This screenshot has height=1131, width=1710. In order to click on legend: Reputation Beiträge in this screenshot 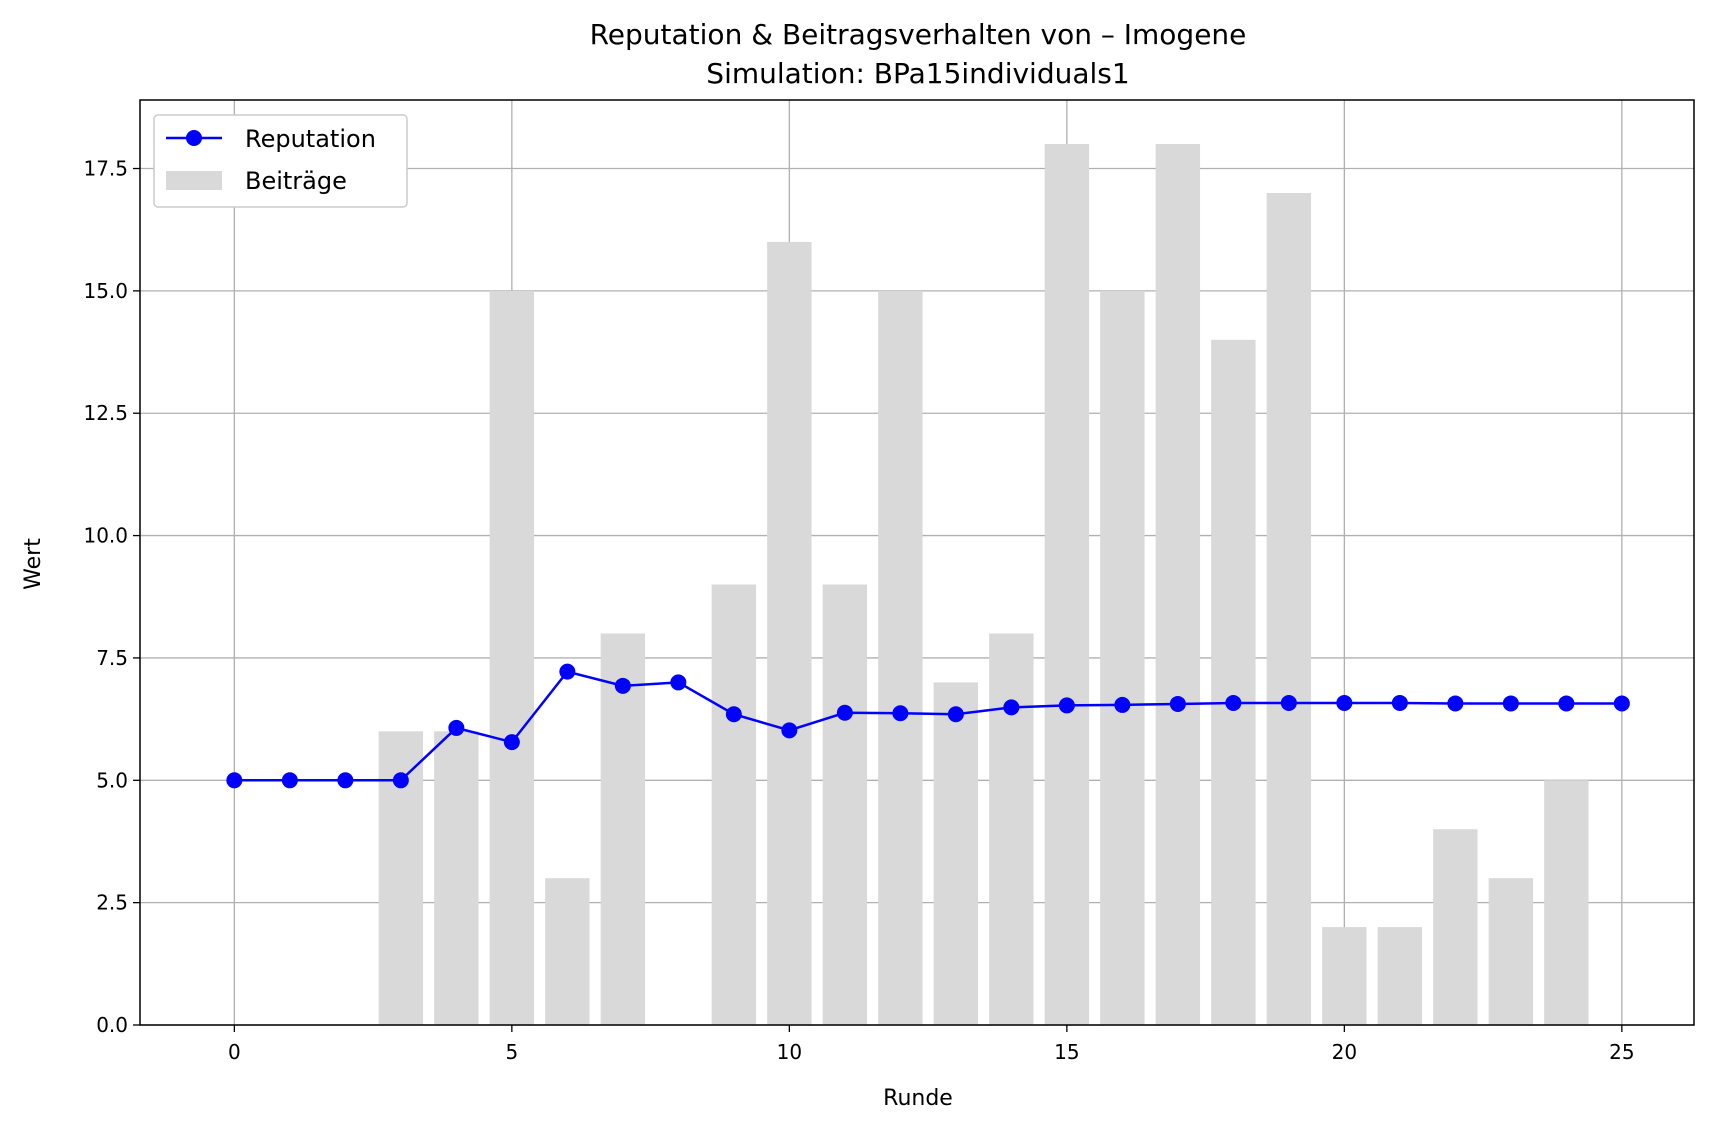, I will do `click(280, 161)`.